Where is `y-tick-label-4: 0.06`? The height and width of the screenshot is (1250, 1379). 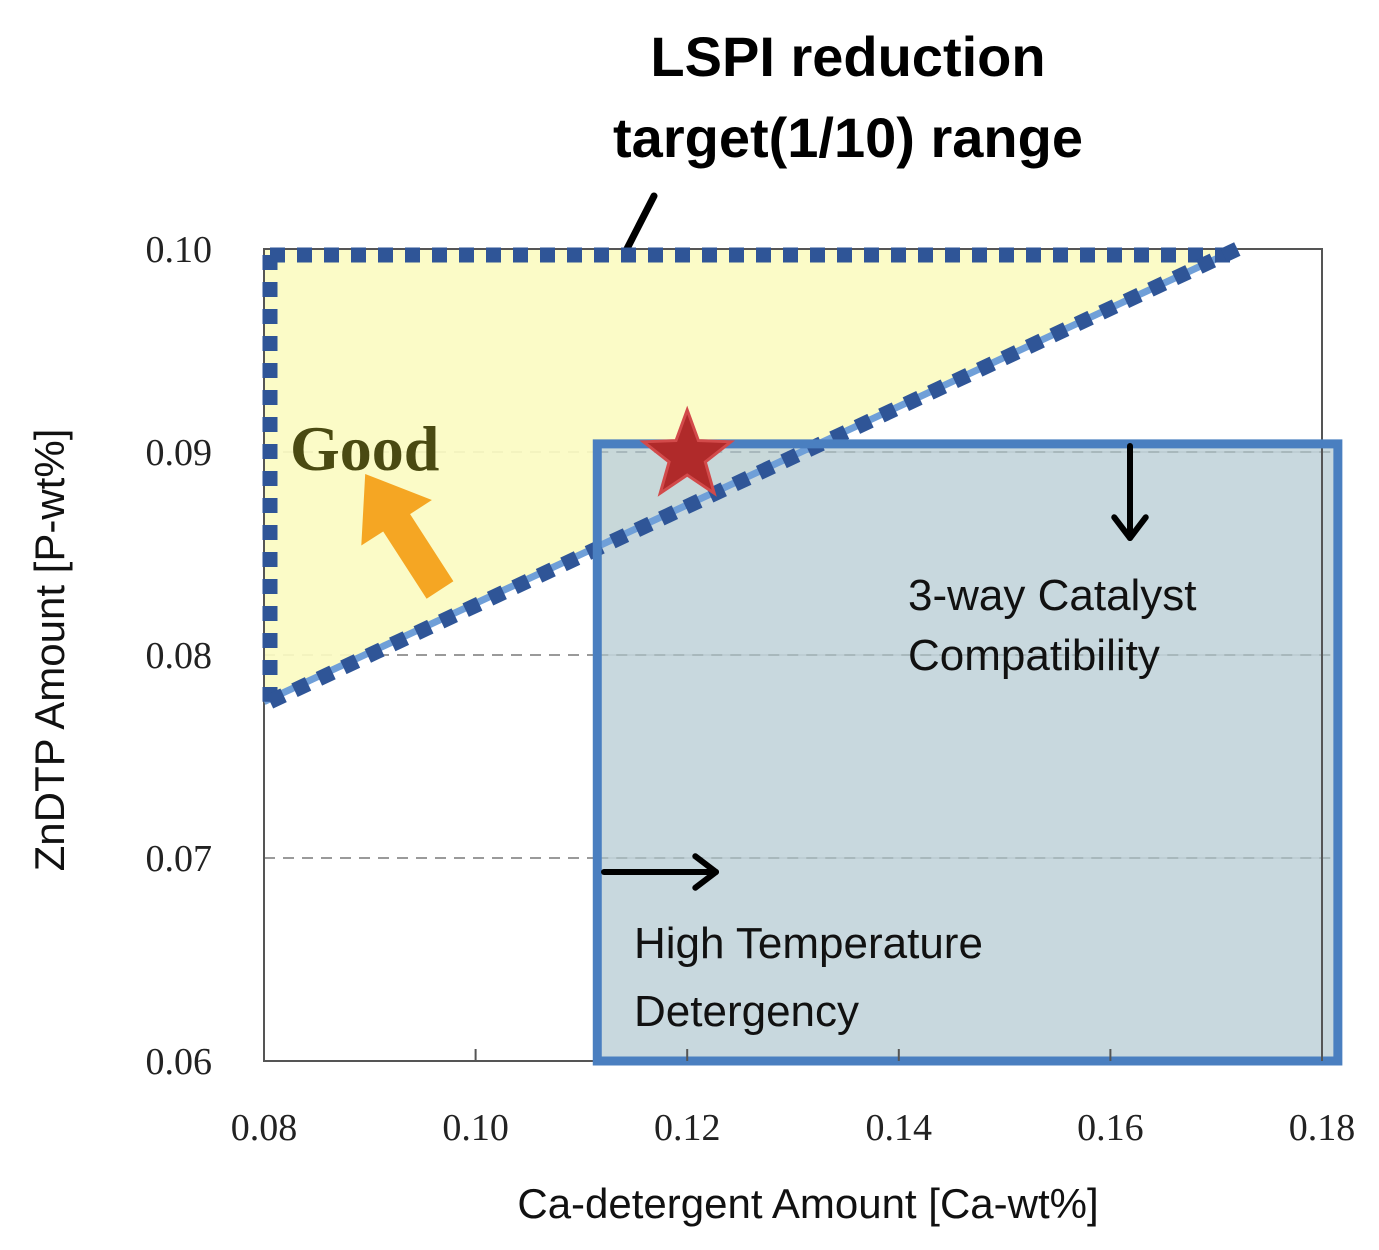 y-tick-label-4: 0.06 is located at coordinates (179, 1062).